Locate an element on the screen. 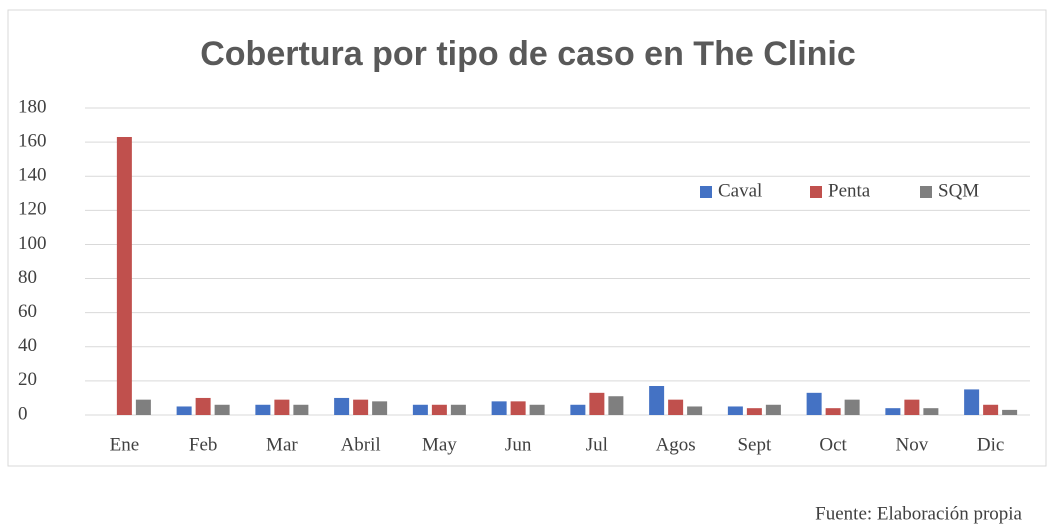 The image size is (1056, 529). x-tick-label: May is located at coordinates (439, 444).